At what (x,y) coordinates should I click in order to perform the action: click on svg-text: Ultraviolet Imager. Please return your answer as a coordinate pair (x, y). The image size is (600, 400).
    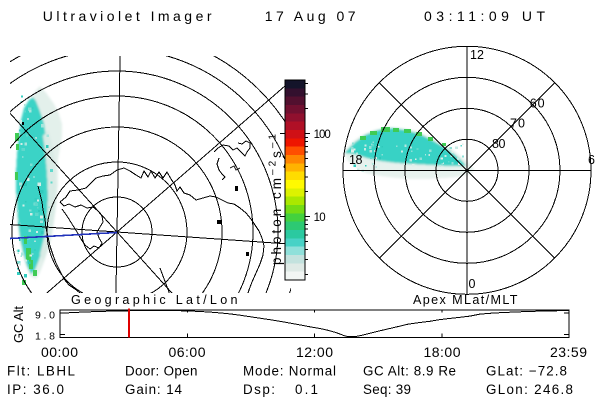
    Looking at the image, I should click on (127, 16).